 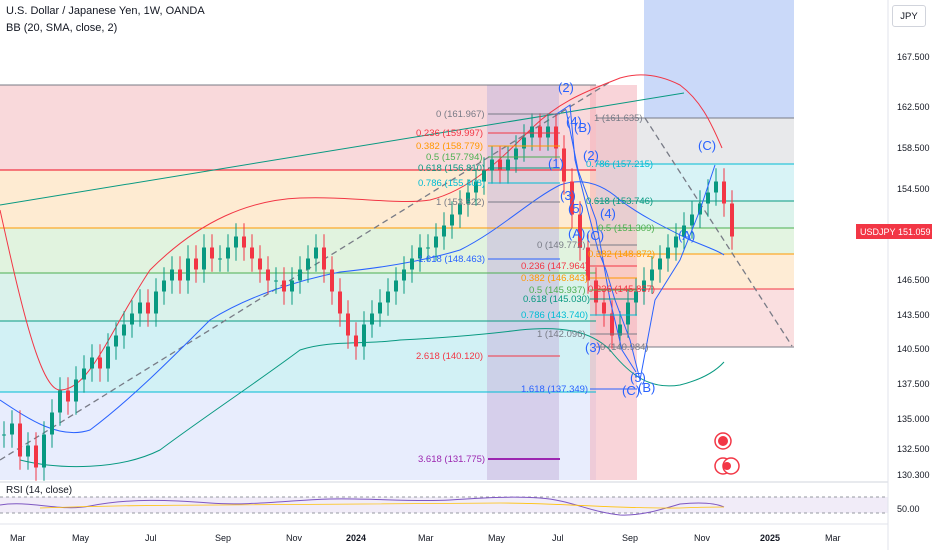 I want to click on wave-label: (4), so click(x=608, y=213).